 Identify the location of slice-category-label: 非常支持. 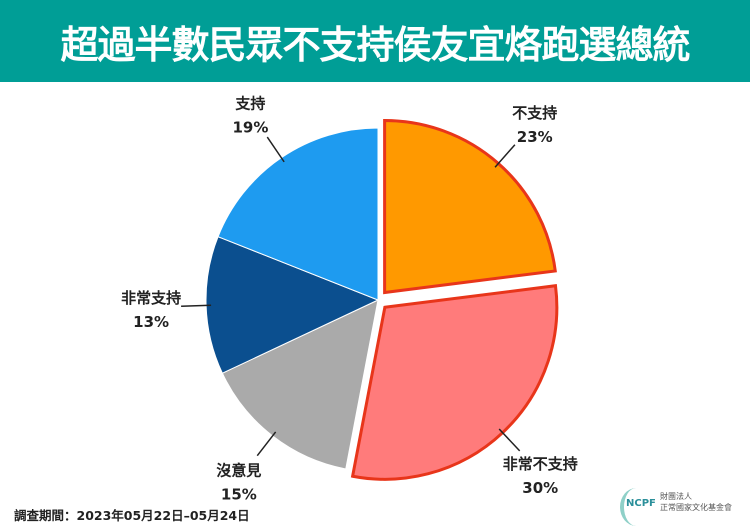
(151, 298).